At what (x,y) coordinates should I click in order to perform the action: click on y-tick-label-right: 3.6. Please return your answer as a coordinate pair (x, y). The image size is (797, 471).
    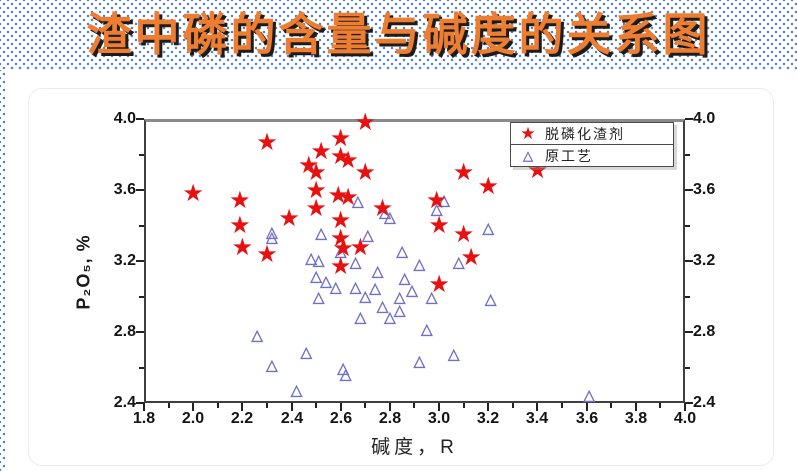
    Looking at the image, I should click on (704, 189).